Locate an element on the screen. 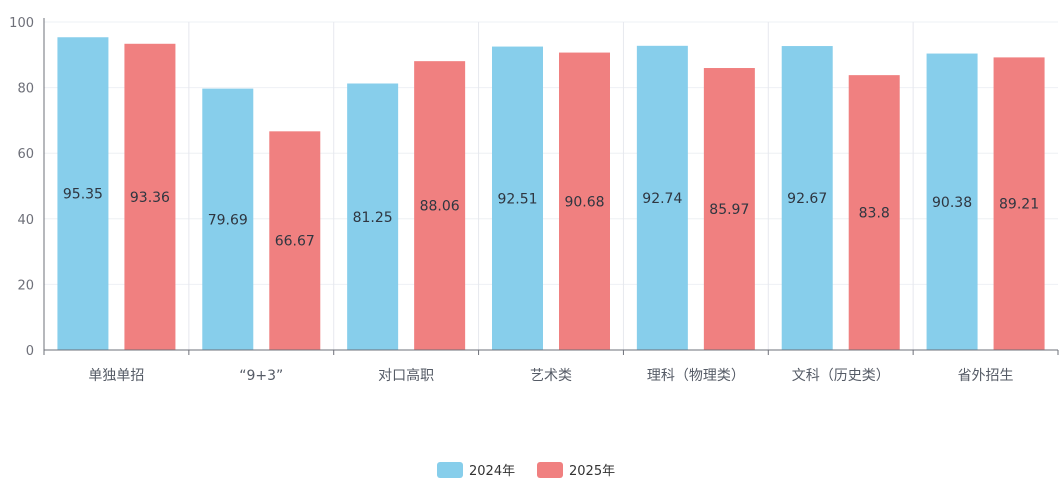 This screenshot has width=1062, height=480. data-label: 92.74 is located at coordinates (662, 199).